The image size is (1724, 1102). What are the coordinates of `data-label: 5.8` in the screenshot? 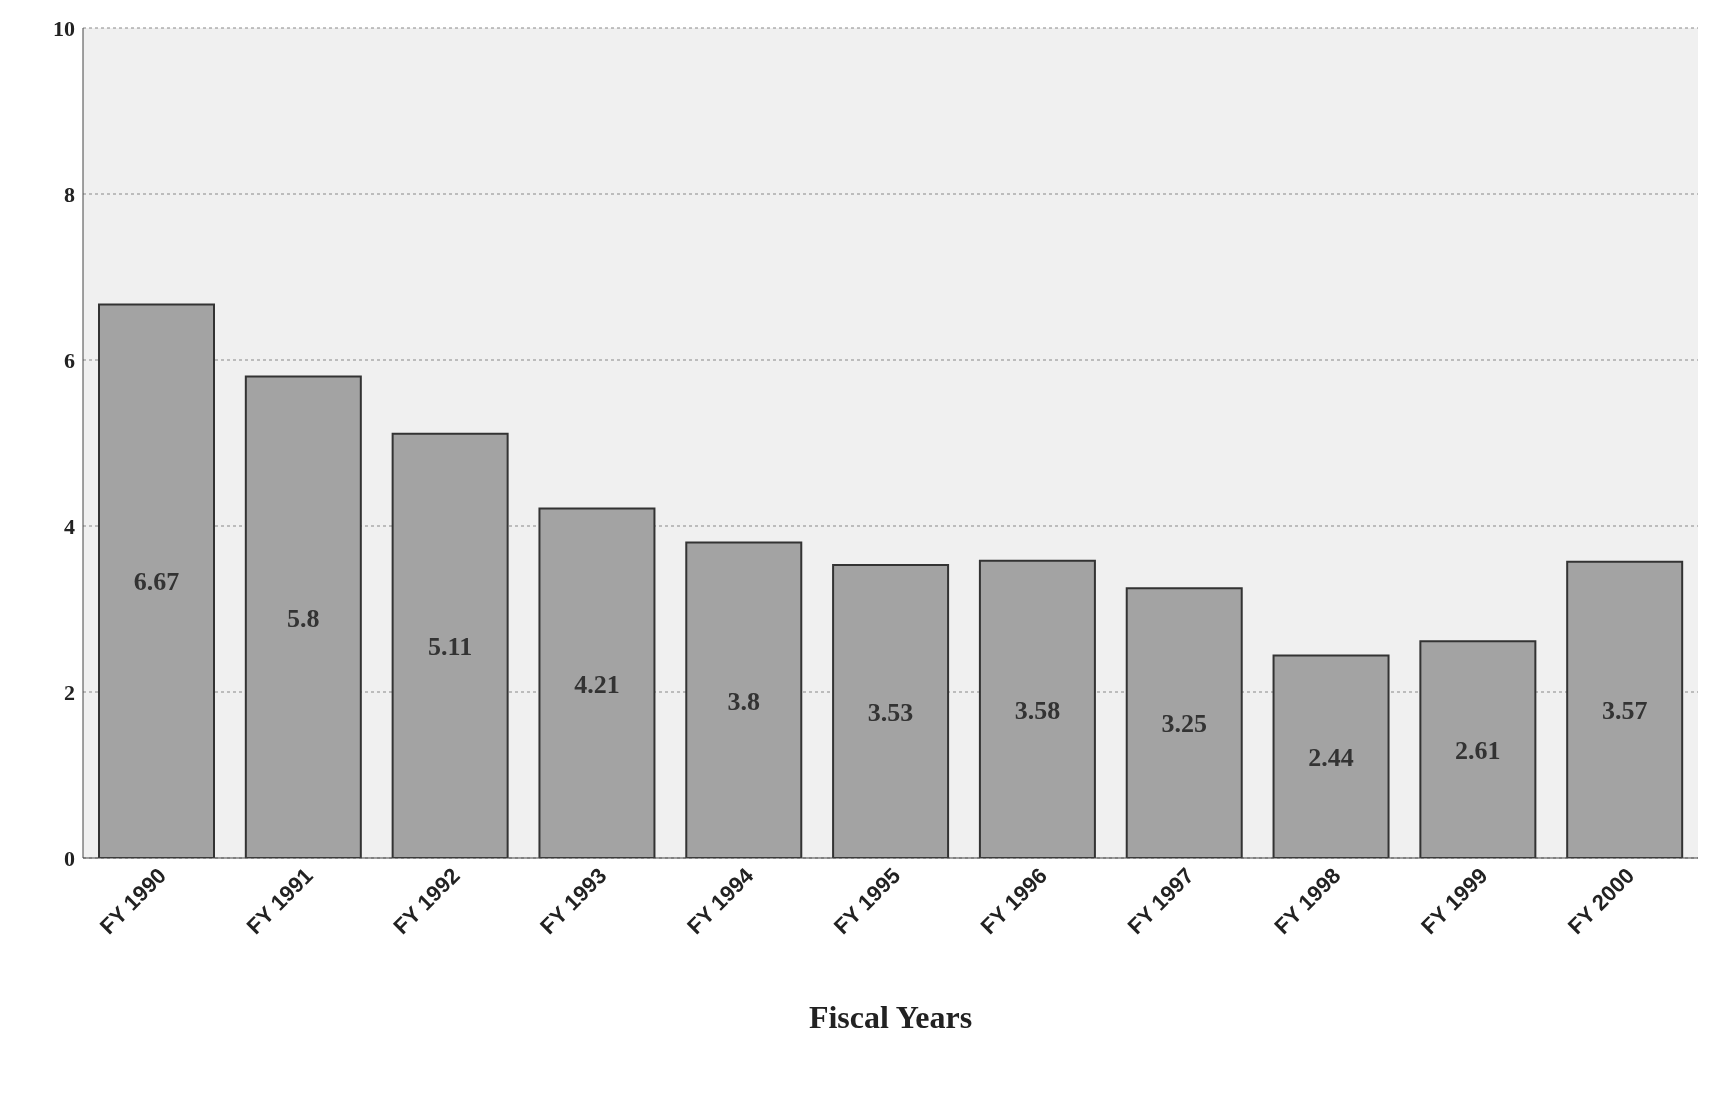 It's located at (303, 618).